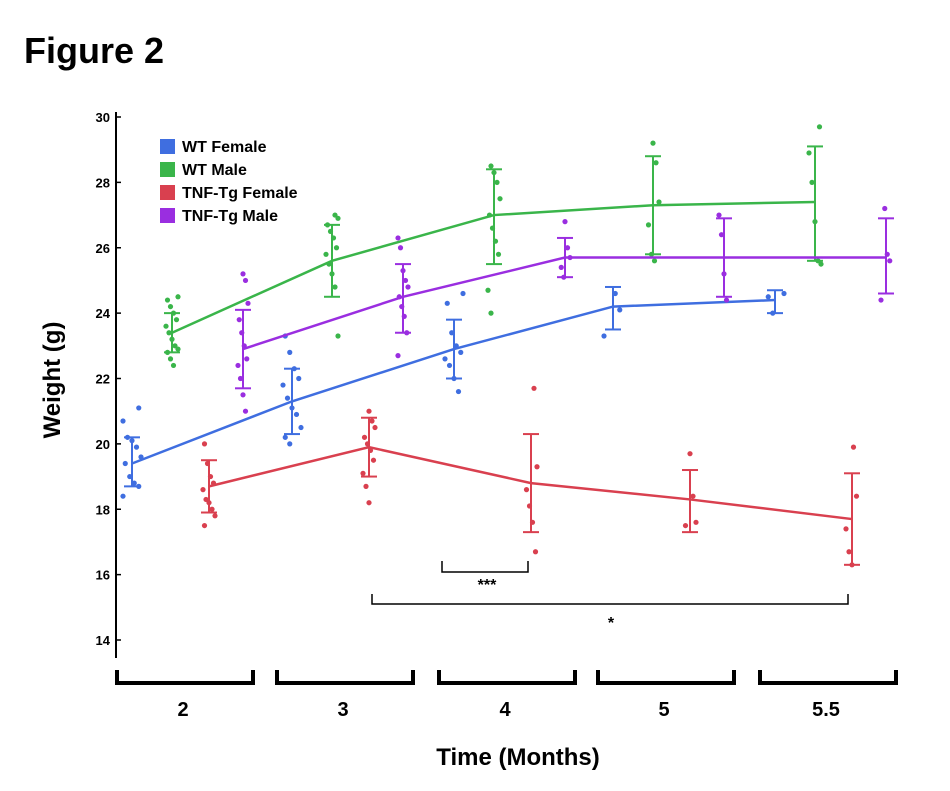 This screenshot has width=950, height=791. Describe the element at coordinates (505, 710) in the screenshot. I see `x-tick-label: 4` at that location.